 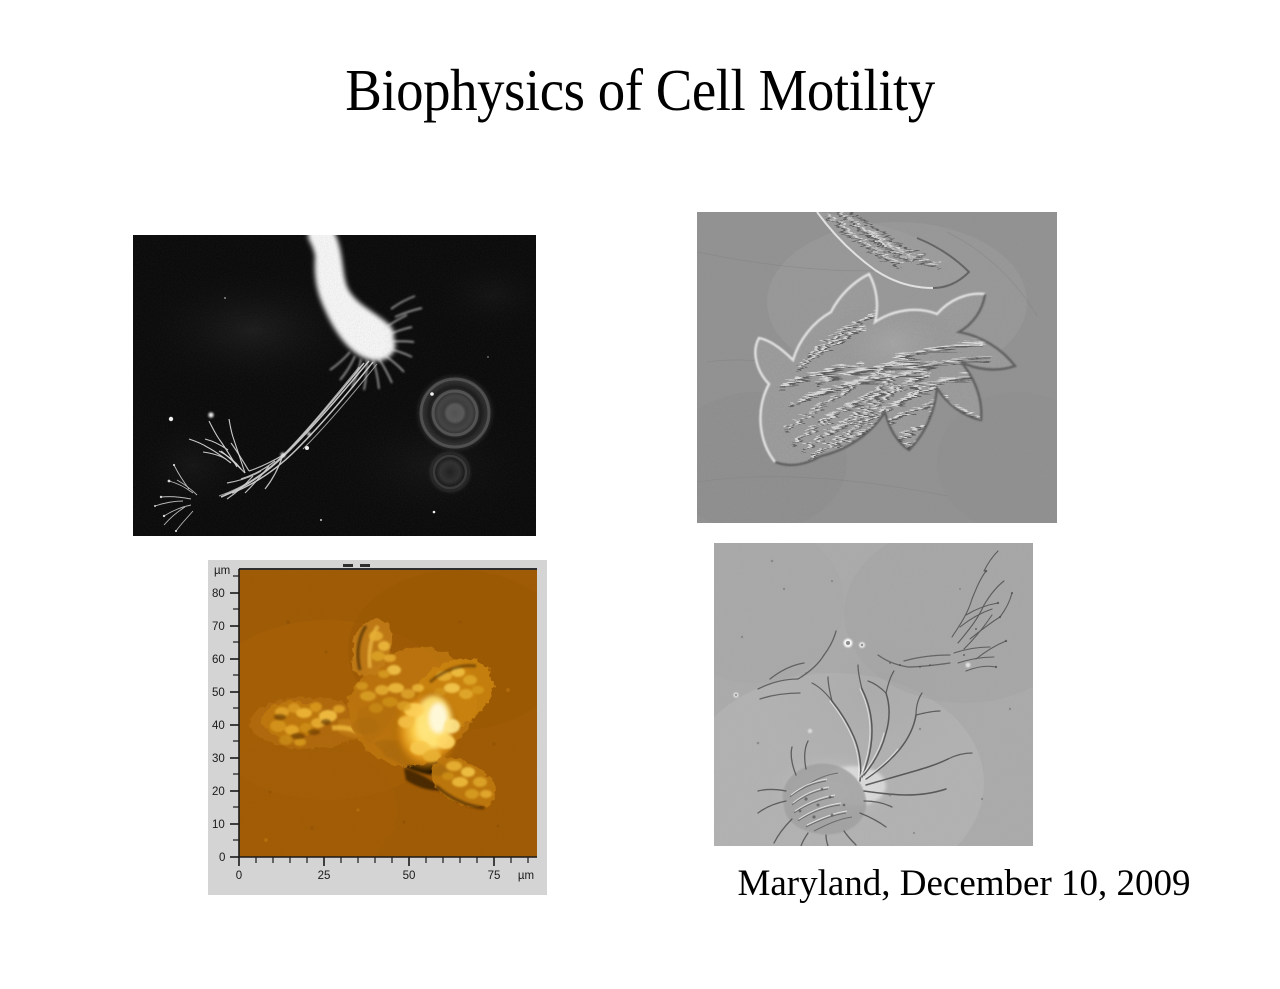 What do you see at coordinates (218, 627) in the screenshot?
I see `svg-text: 70` at bounding box center [218, 627].